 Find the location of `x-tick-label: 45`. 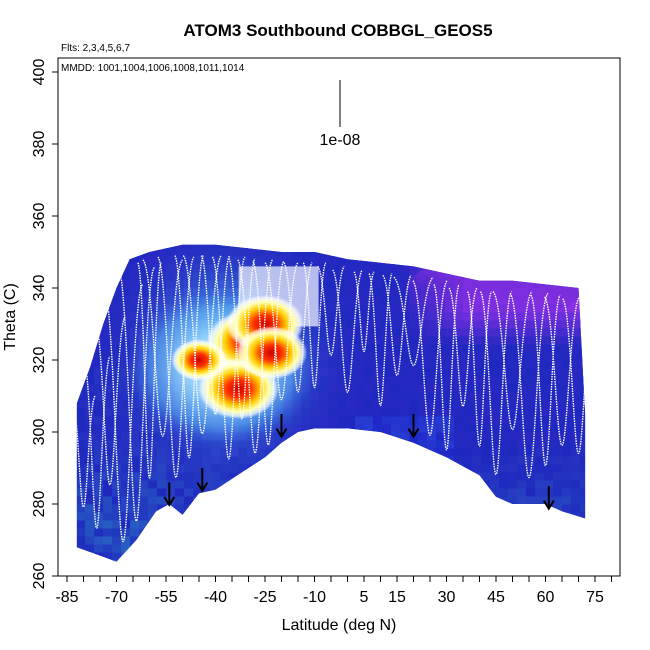

x-tick-label: 45 is located at coordinates (496, 597).